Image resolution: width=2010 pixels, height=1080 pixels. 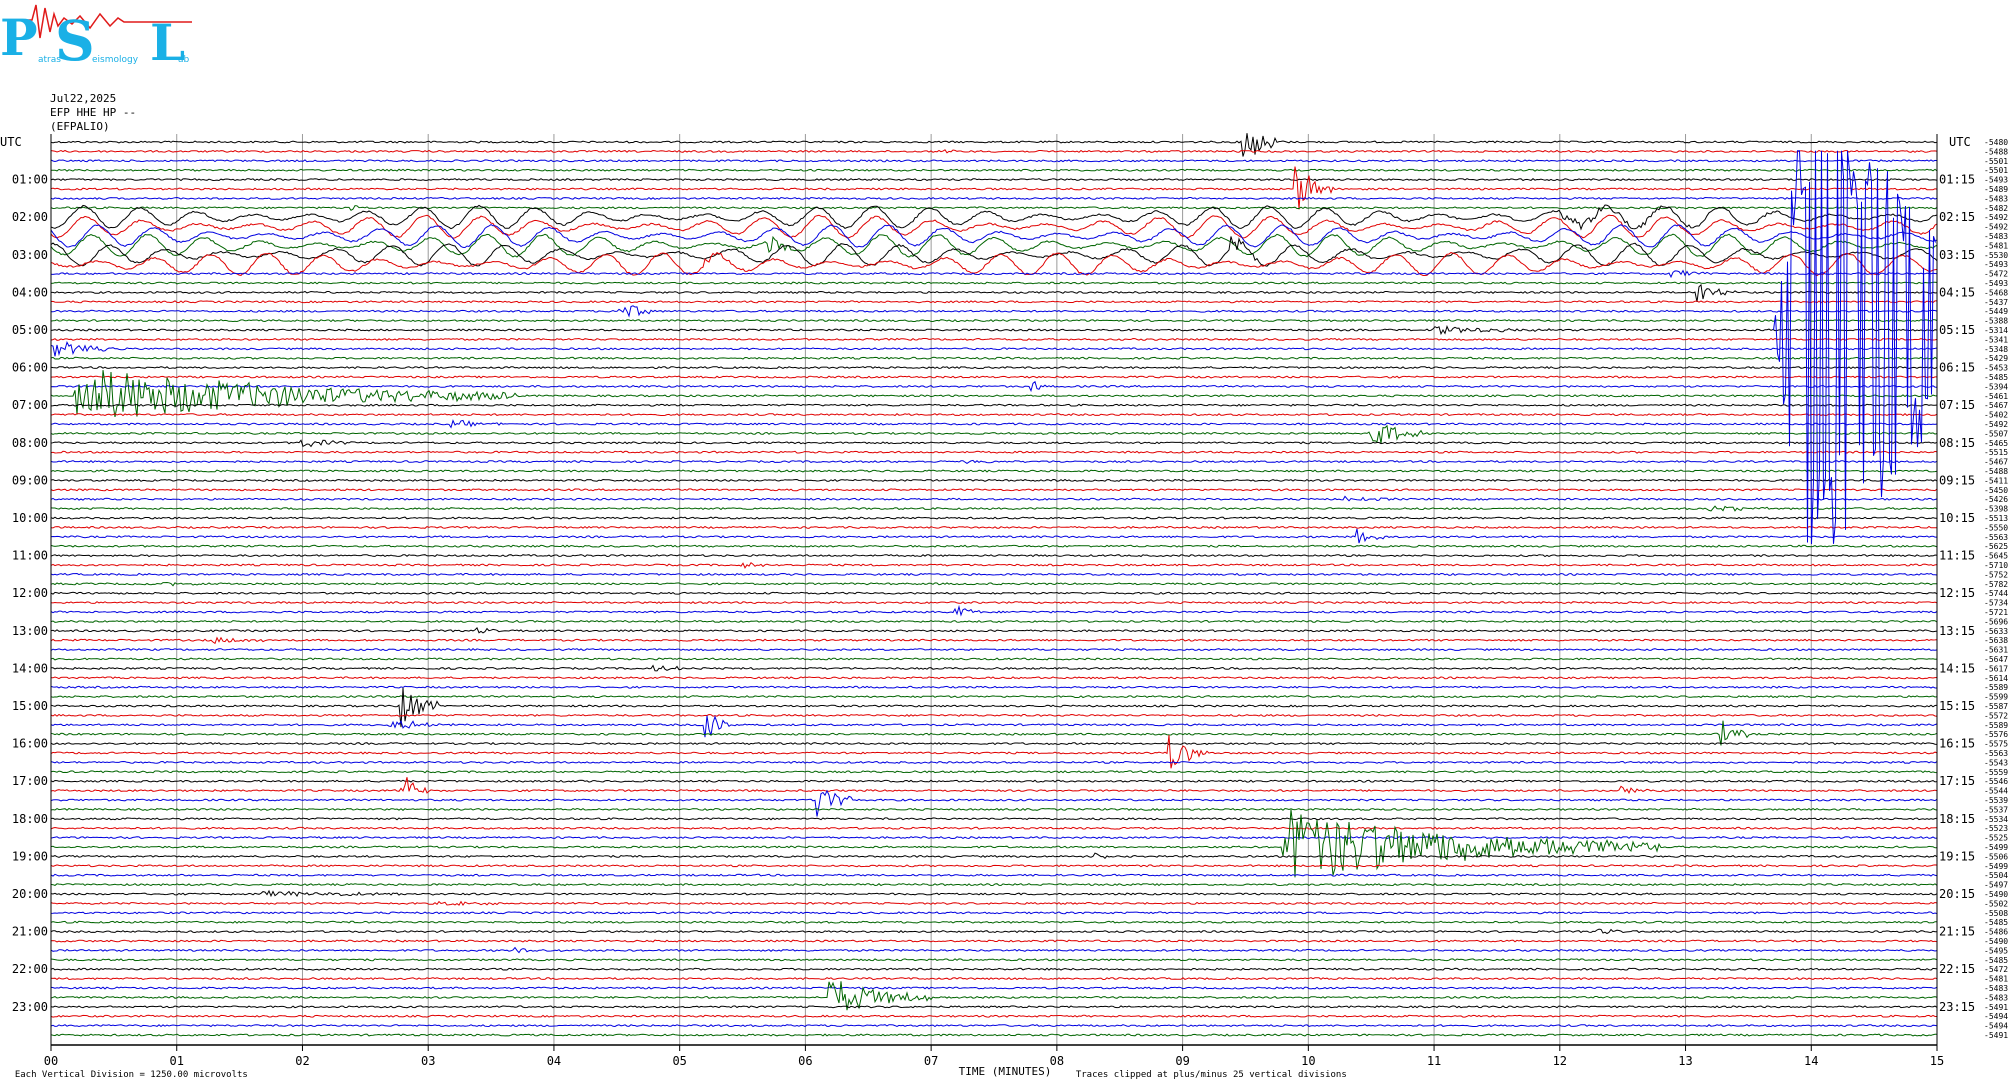 What do you see at coordinates (1957, 781) in the screenshot?
I see `right-hour-label: 17:15` at bounding box center [1957, 781].